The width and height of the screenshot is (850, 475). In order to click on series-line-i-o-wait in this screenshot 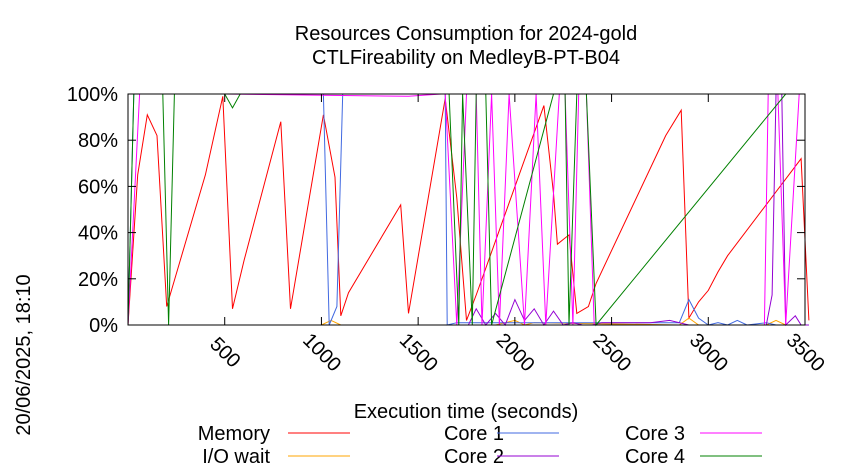, I will do `click(468, 321)`.